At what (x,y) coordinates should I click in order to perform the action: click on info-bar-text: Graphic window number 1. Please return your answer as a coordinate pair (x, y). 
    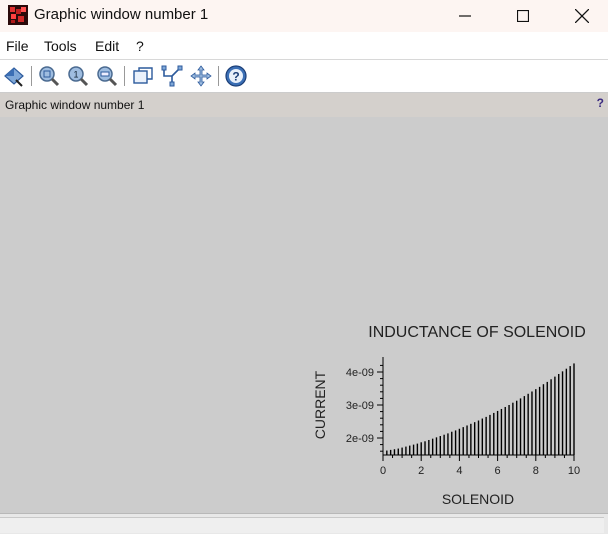
    Looking at the image, I should click on (75, 105).